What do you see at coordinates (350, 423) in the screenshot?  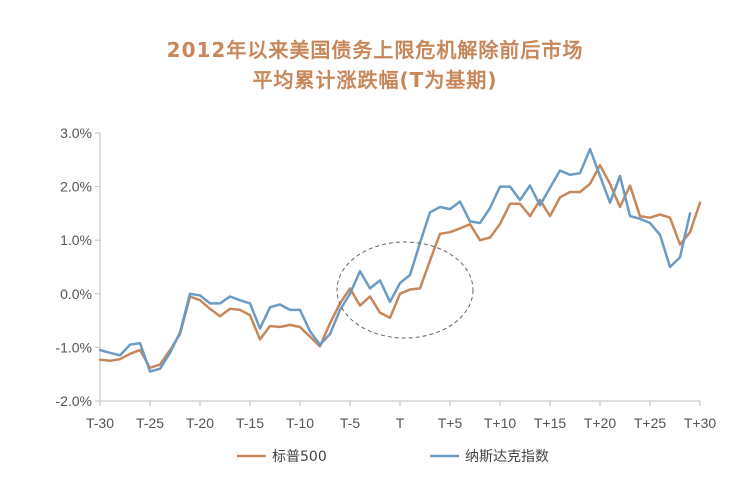 I see `x-tick-label: T-5` at bounding box center [350, 423].